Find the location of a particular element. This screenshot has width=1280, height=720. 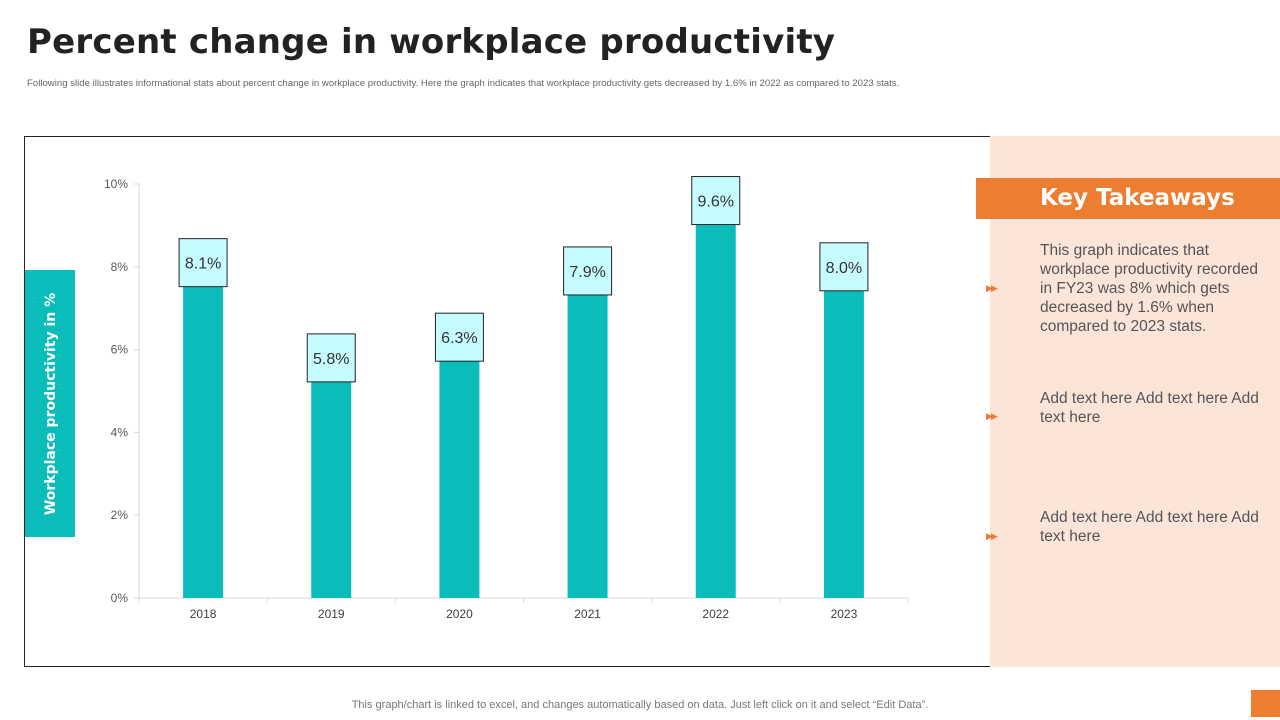

x-tick-label: 2023 is located at coordinates (844, 614).